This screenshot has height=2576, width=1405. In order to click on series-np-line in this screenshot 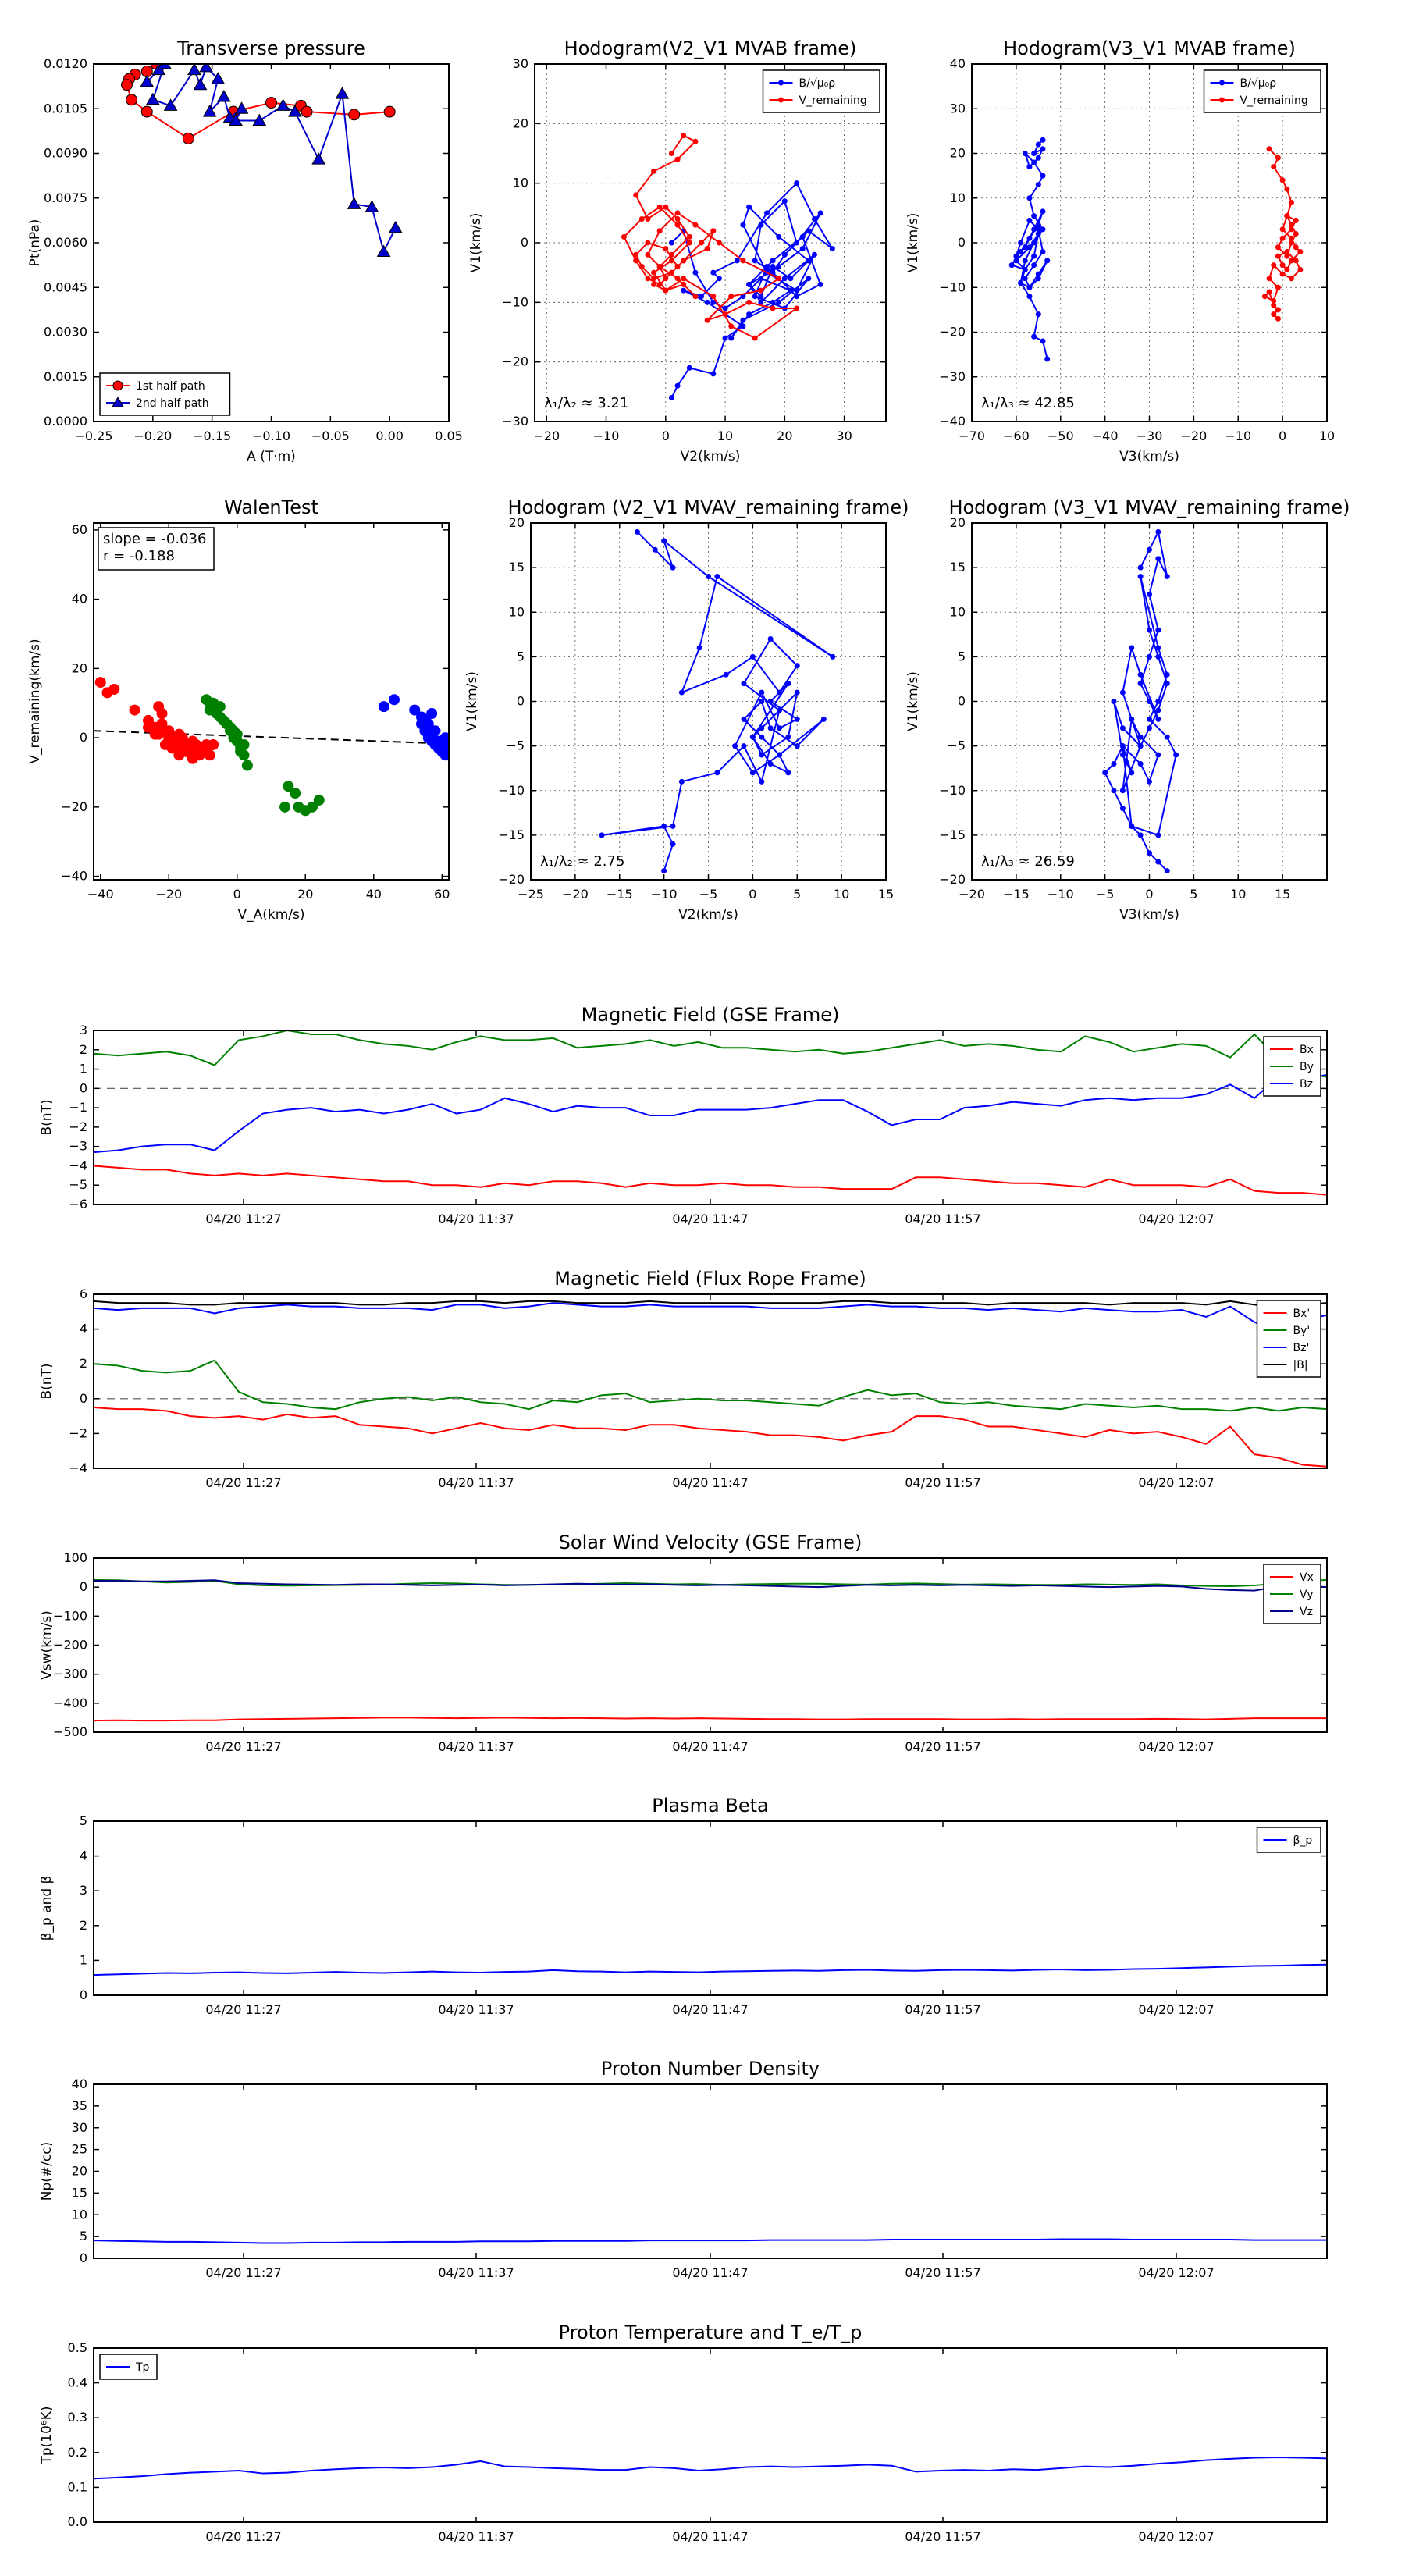, I will do `click(711, 2241)`.